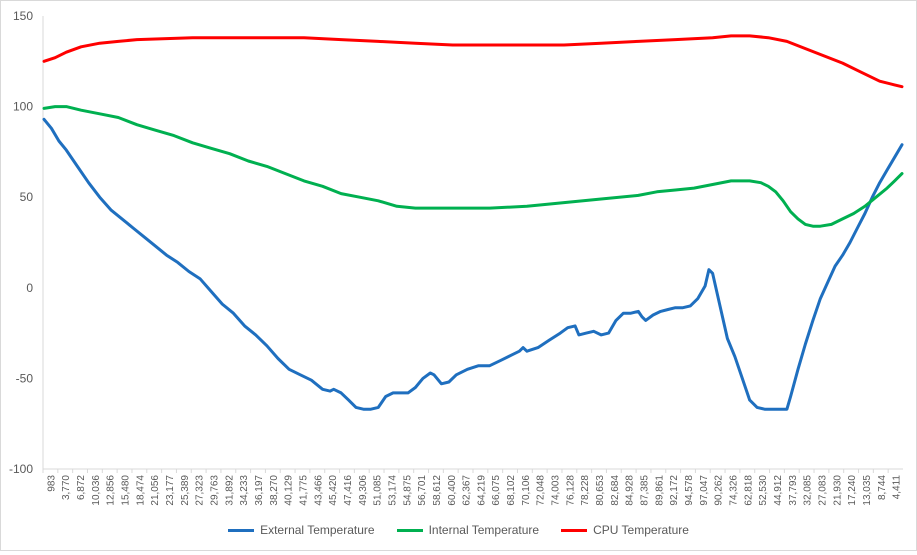 Image resolution: width=917 pixels, height=555 pixels. I want to click on legend-item-cpu: CPU Temperature, so click(625, 530).